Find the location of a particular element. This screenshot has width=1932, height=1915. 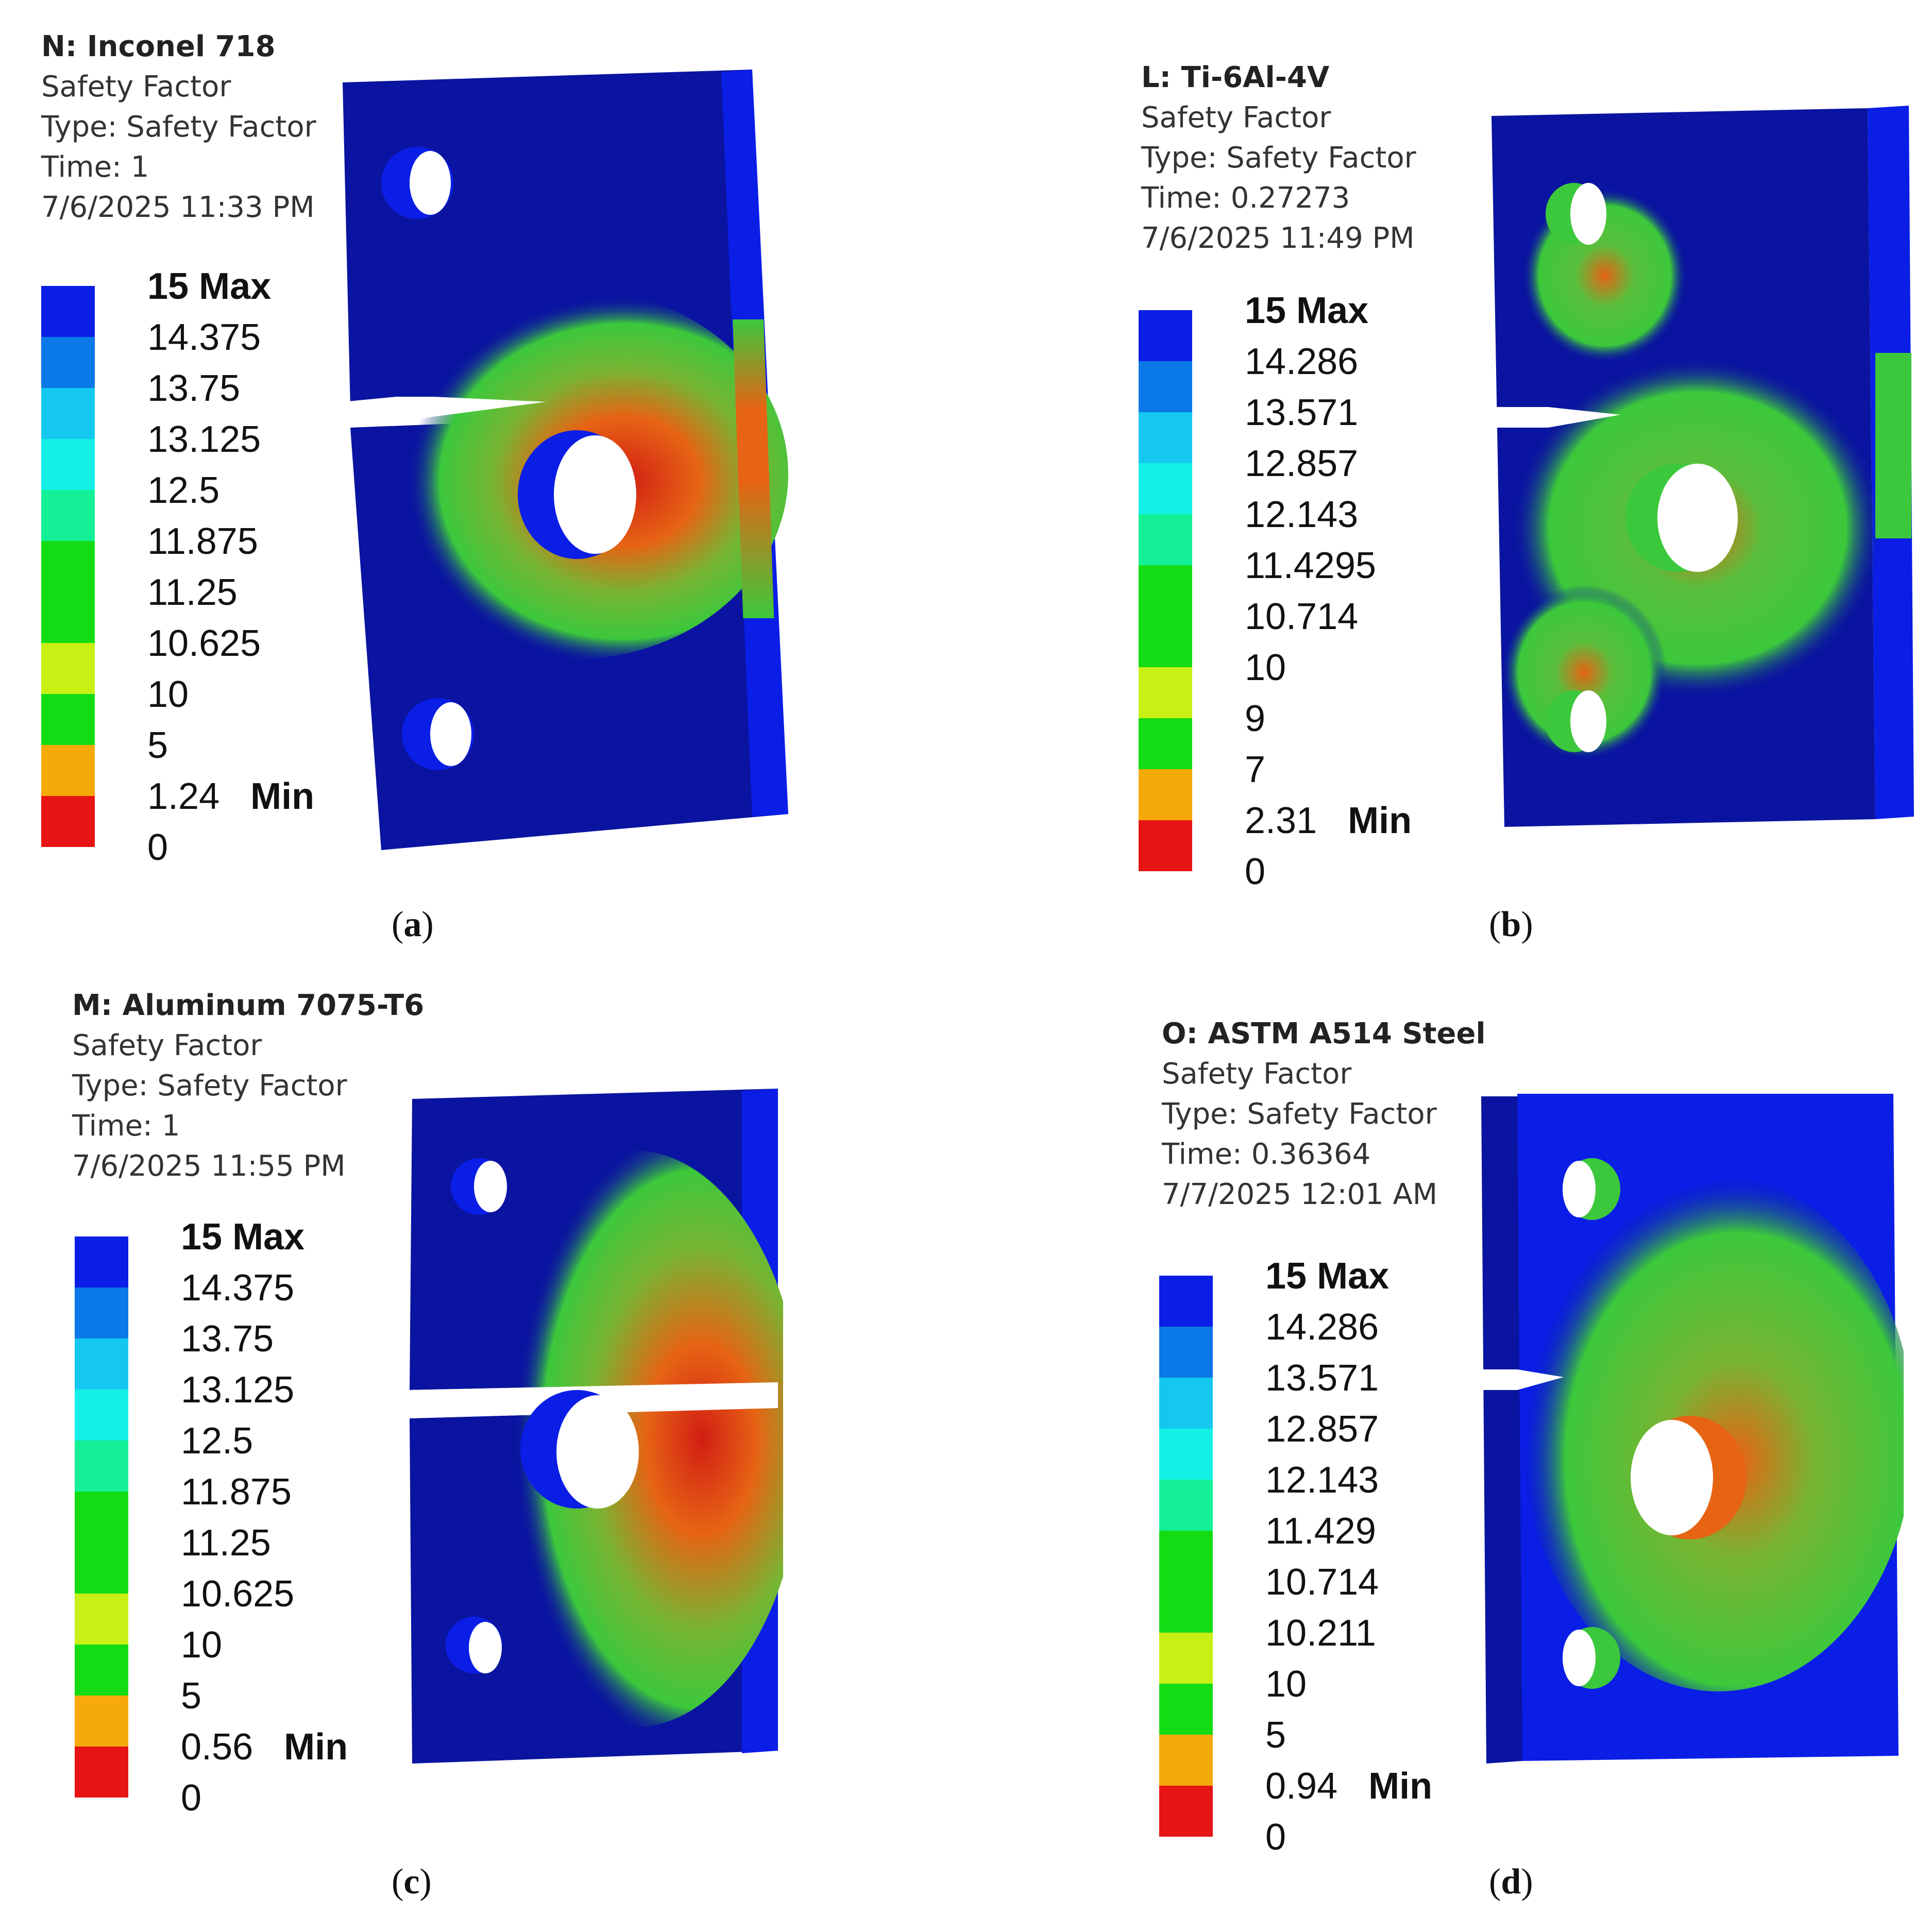

legend-tick-label: 12.5 is located at coordinates (183, 491).